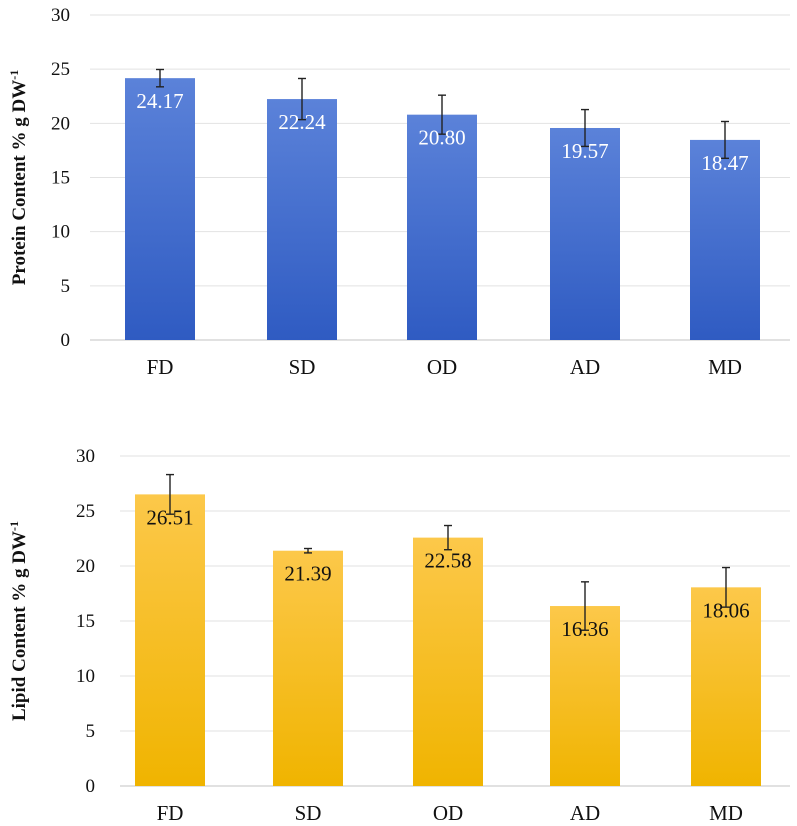  What do you see at coordinates (60, 232) in the screenshot?
I see `protein-y-tick-label: 10` at bounding box center [60, 232].